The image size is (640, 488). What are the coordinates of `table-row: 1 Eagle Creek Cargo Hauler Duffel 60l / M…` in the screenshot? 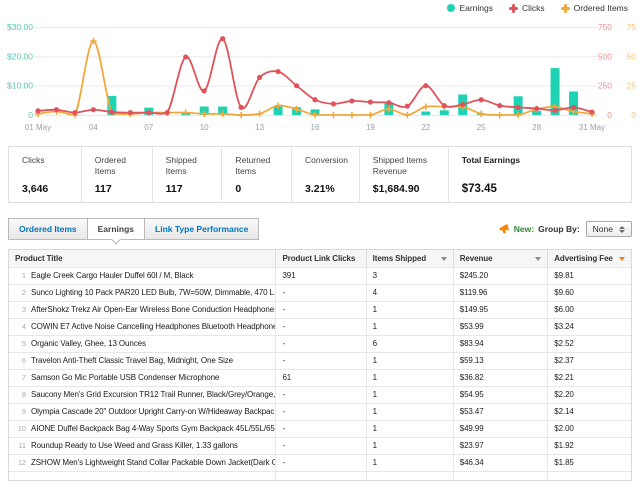 It's located at (320, 275).